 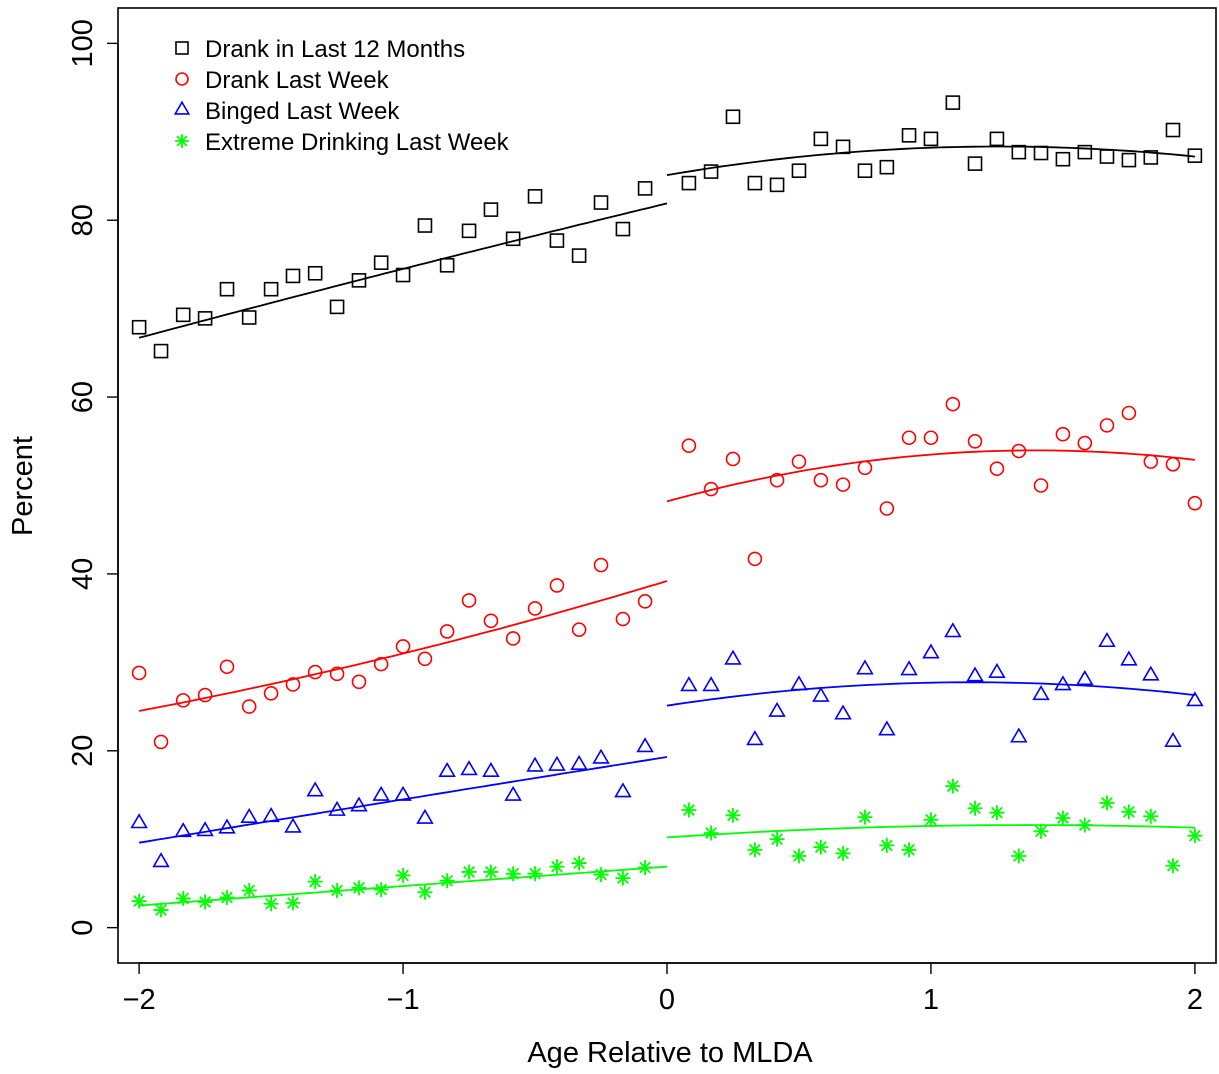 I want to click on y-tick-label: 80, so click(x=83, y=220).